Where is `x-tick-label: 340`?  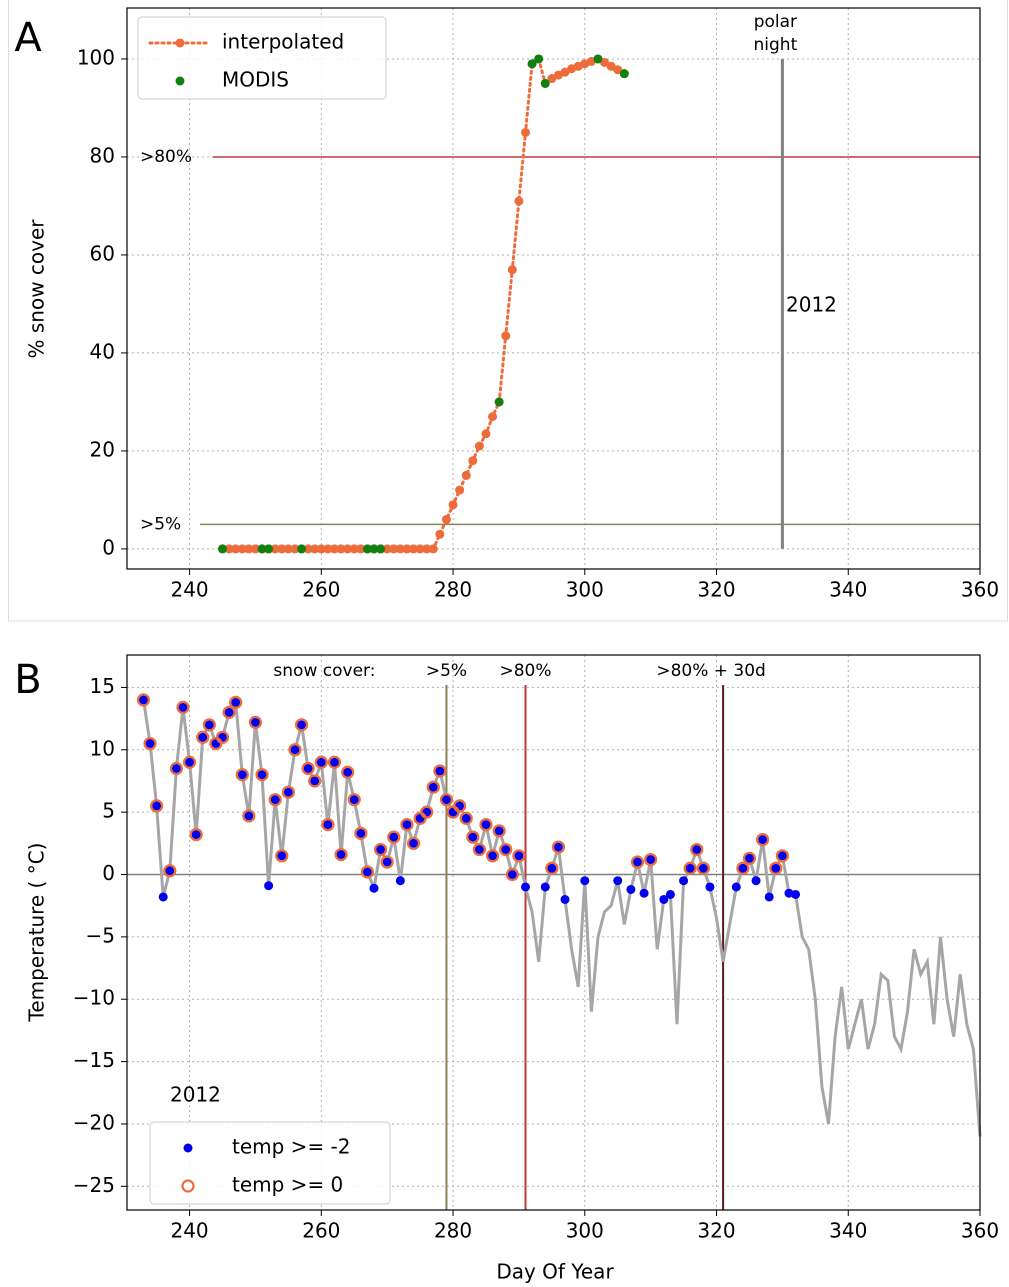 x-tick-label: 340 is located at coordinates (848, 1231).